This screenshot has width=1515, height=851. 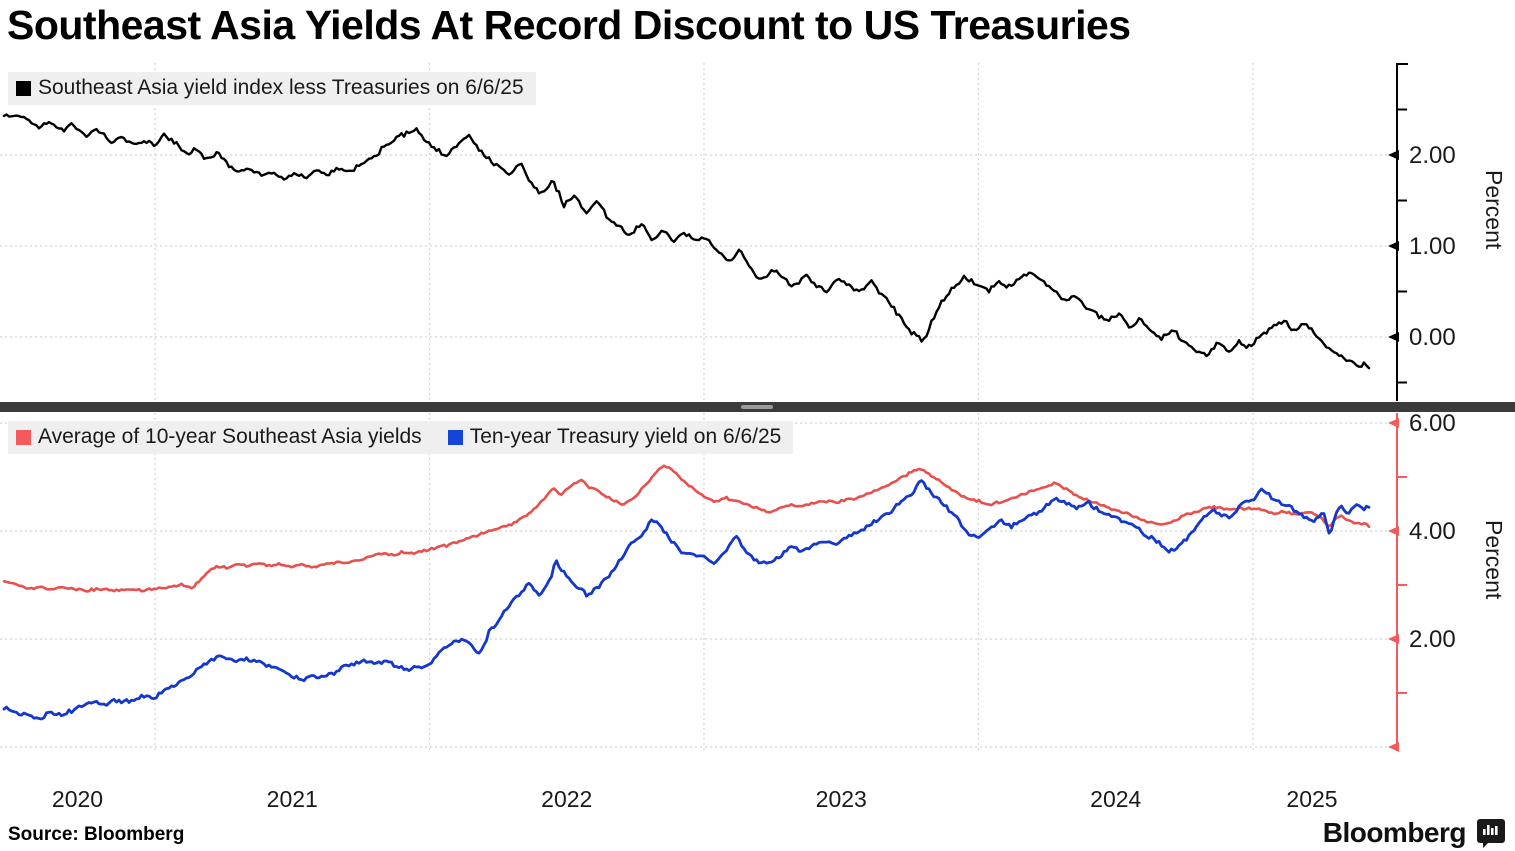 What do you see at coordinates (1494, 560) in the screenshot?
I see `bottom-axis-title: Percent` at bounding box center [1494, 560].